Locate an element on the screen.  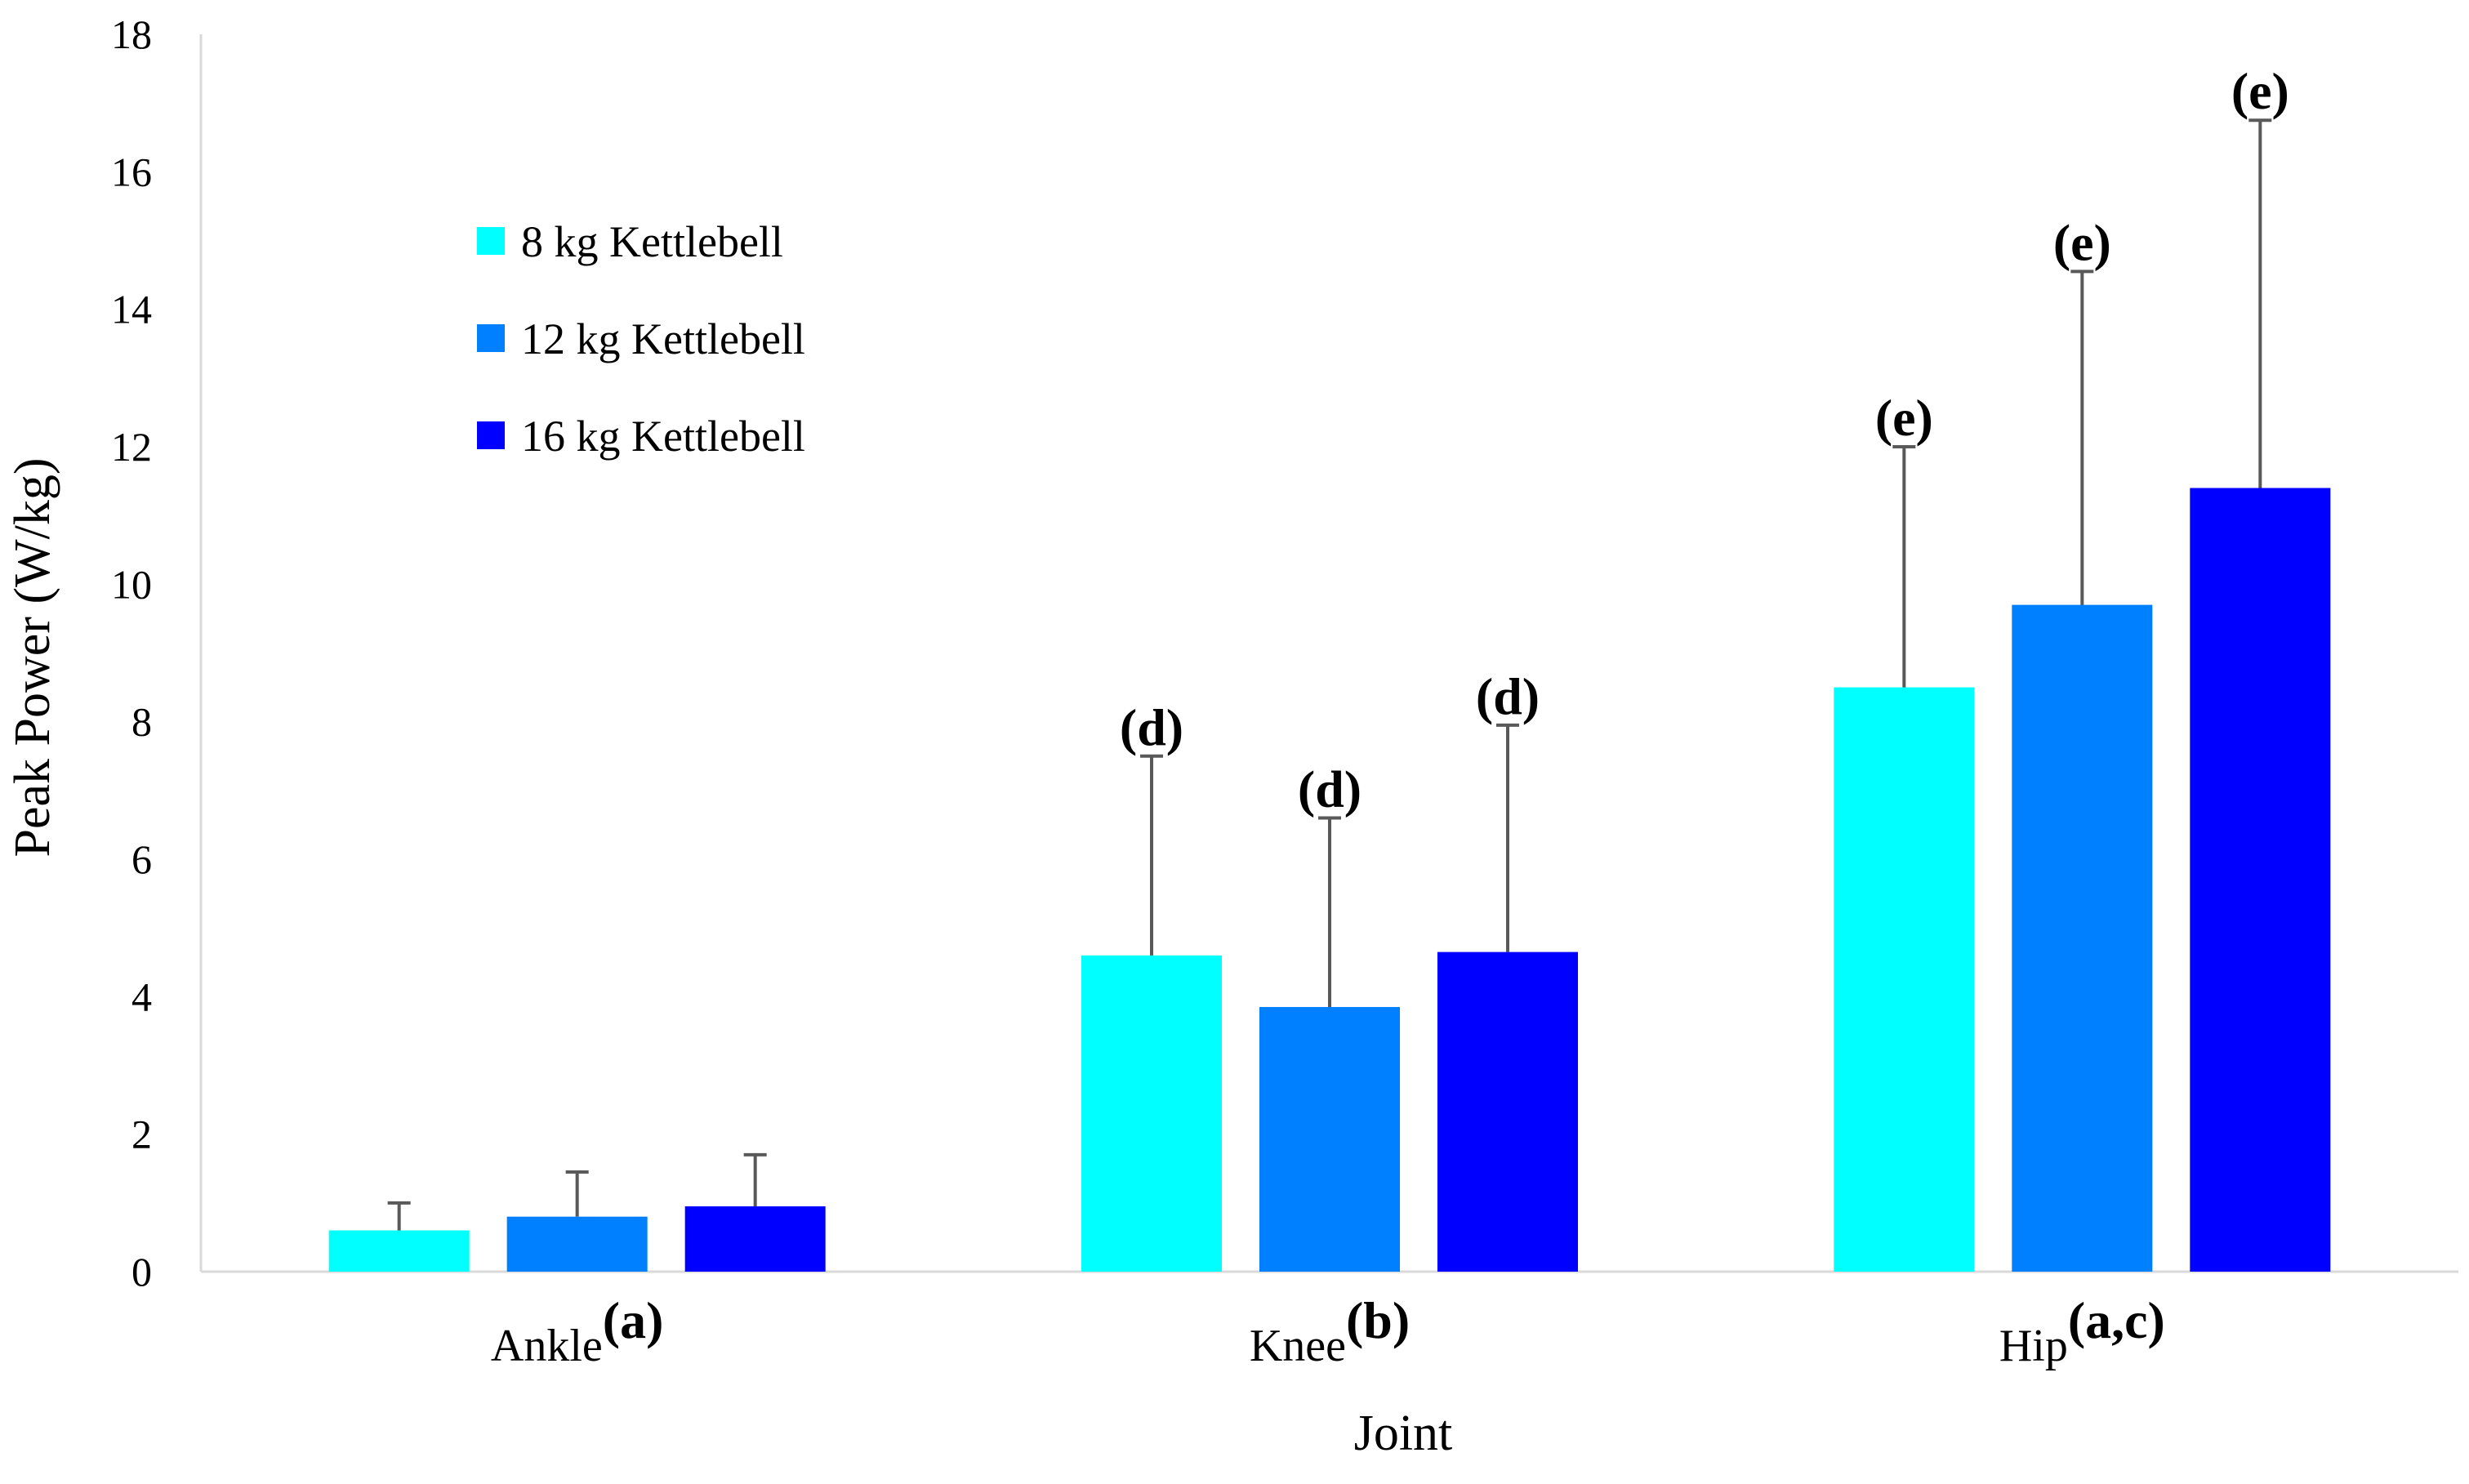
y-axis: 0 2 4 6 8 10 12 14 16 18 is located at coordinates (157, 653).